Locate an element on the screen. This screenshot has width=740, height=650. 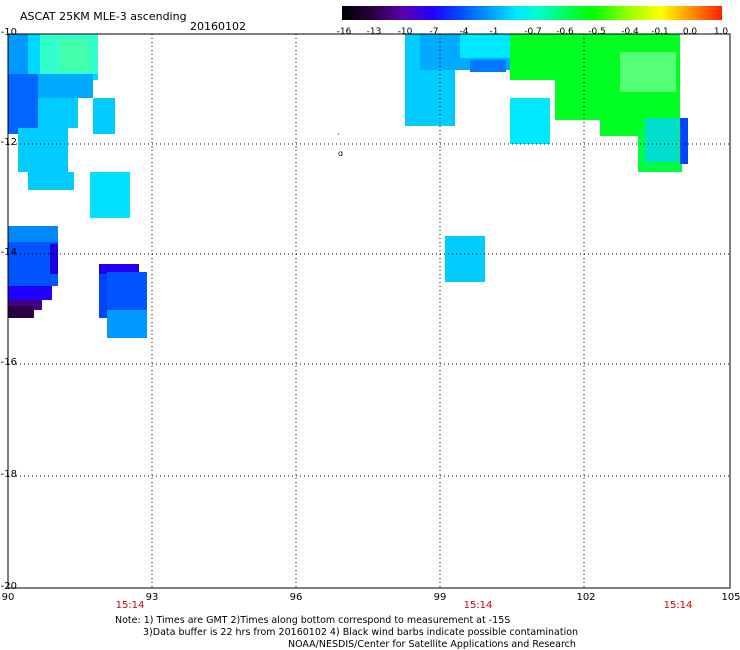
colorbar-tick: -0.6 is located at coordinates (565, 32).